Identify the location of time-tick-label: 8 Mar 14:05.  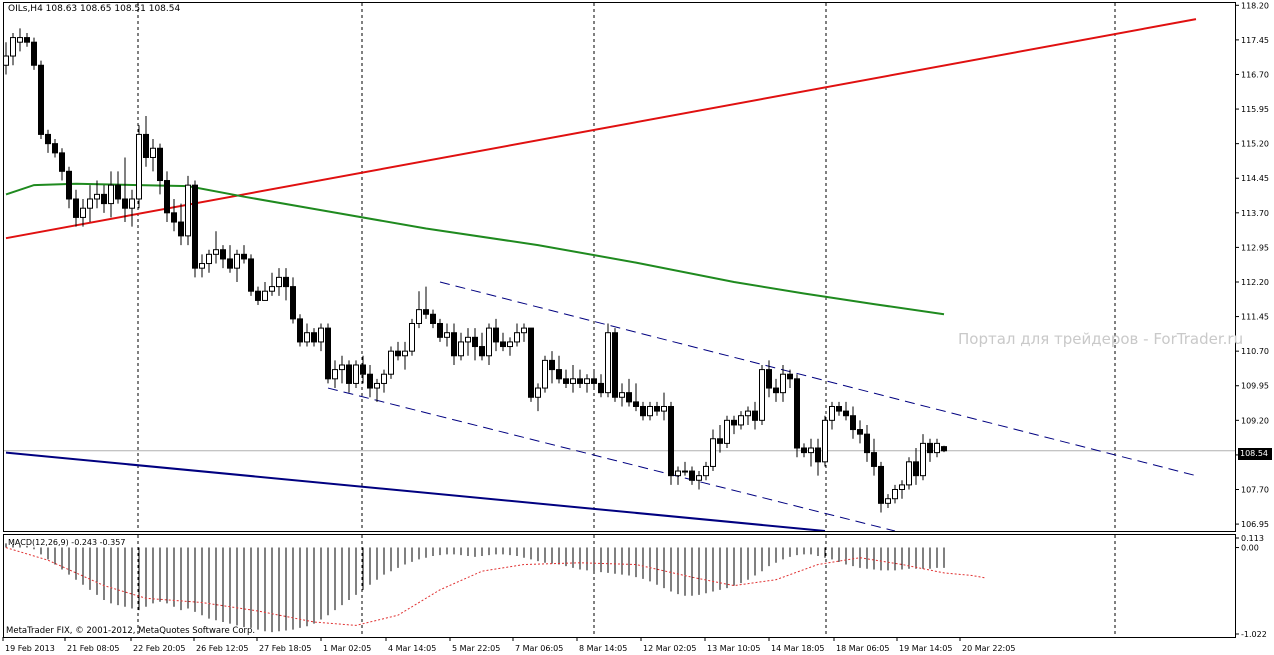
(603, 648).